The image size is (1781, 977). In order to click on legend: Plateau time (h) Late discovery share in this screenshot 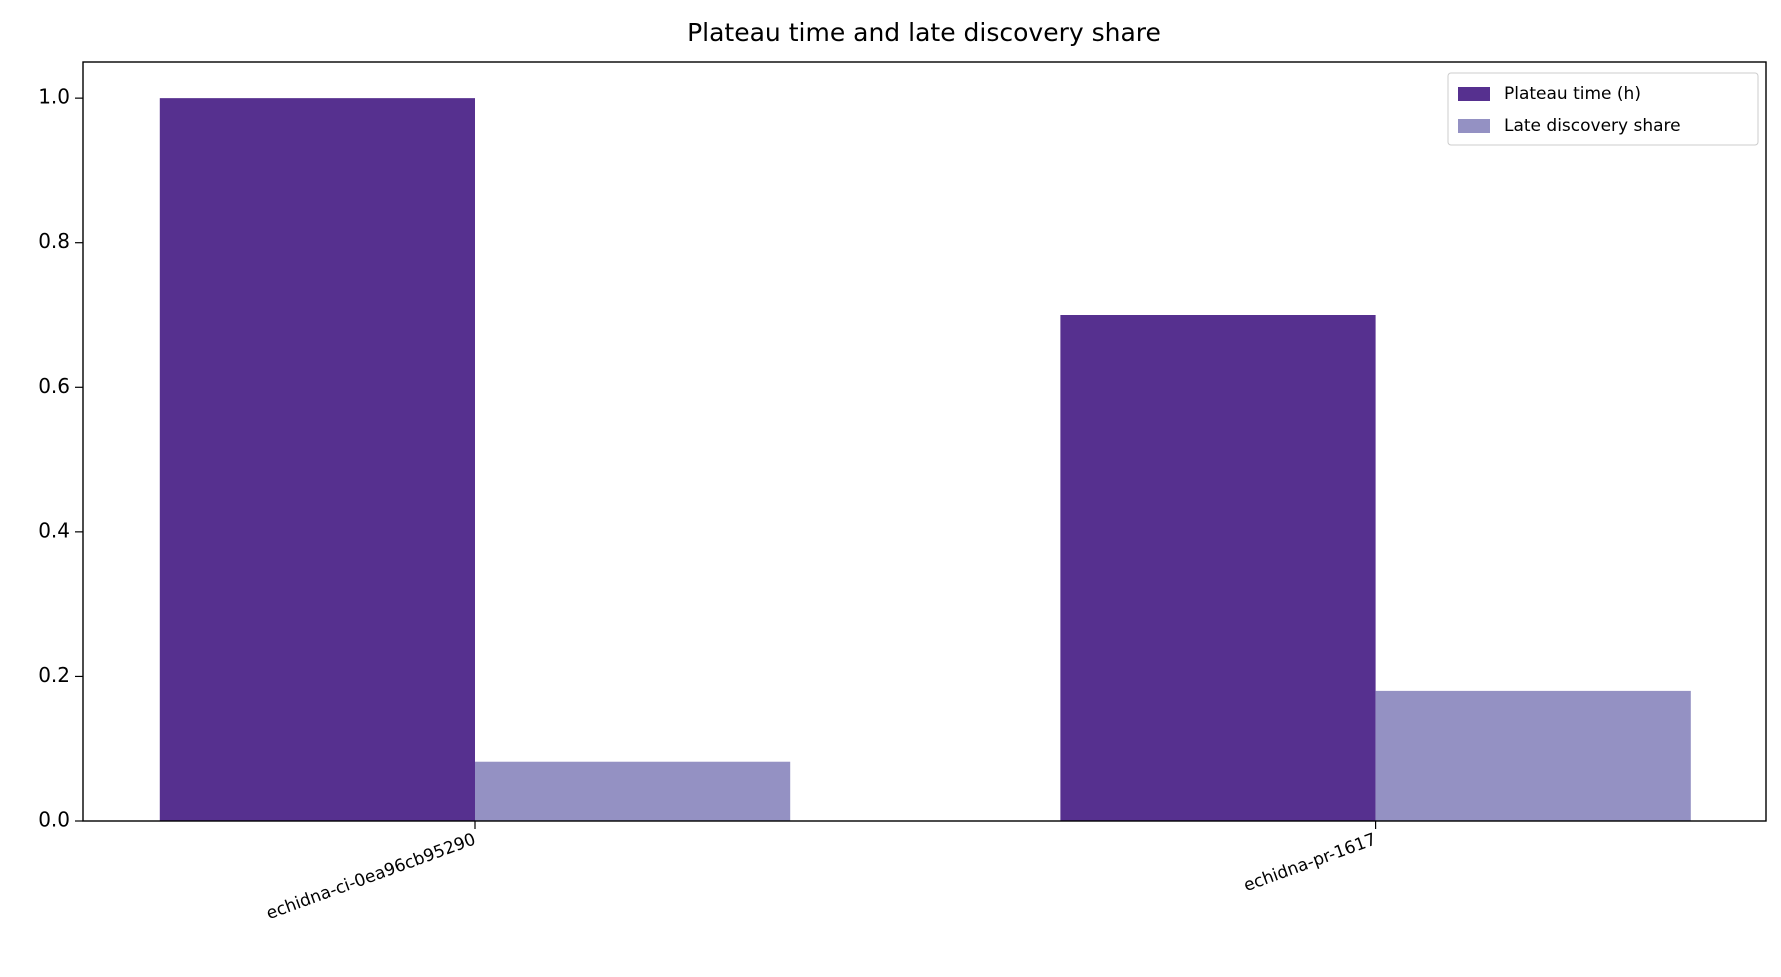, I will do `click(1603, 109)`.